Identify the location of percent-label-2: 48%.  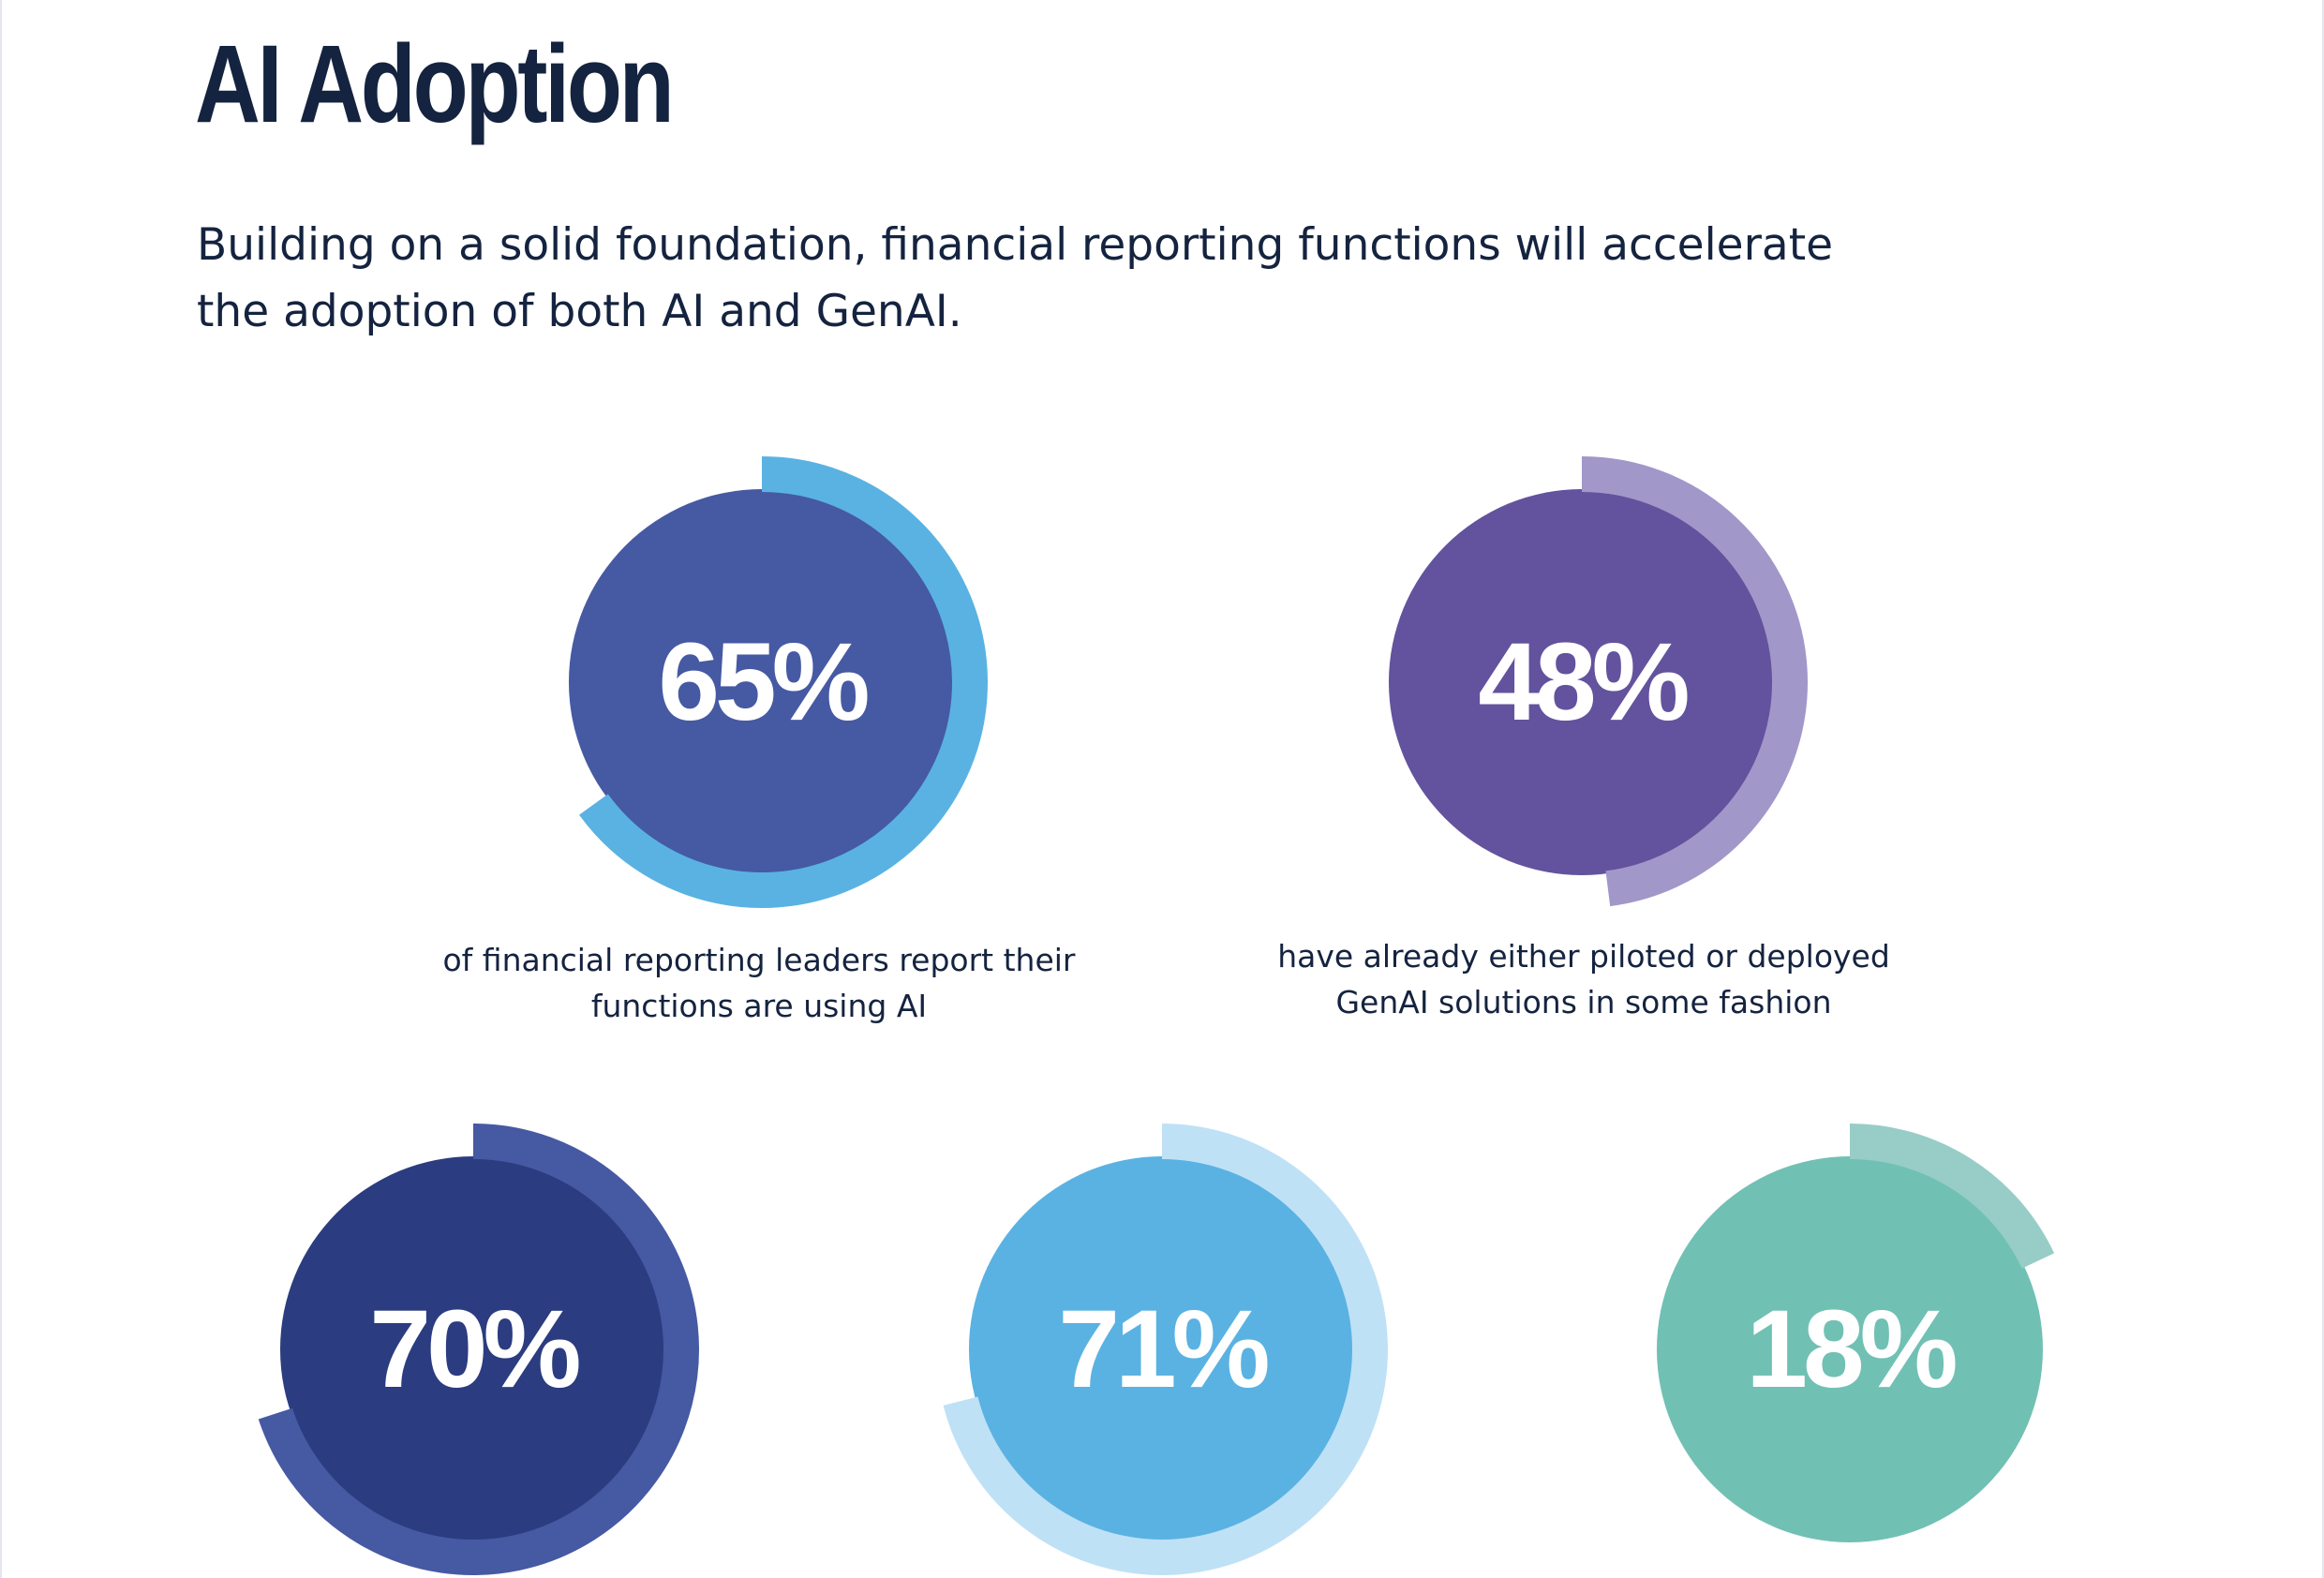
(1583, 682).